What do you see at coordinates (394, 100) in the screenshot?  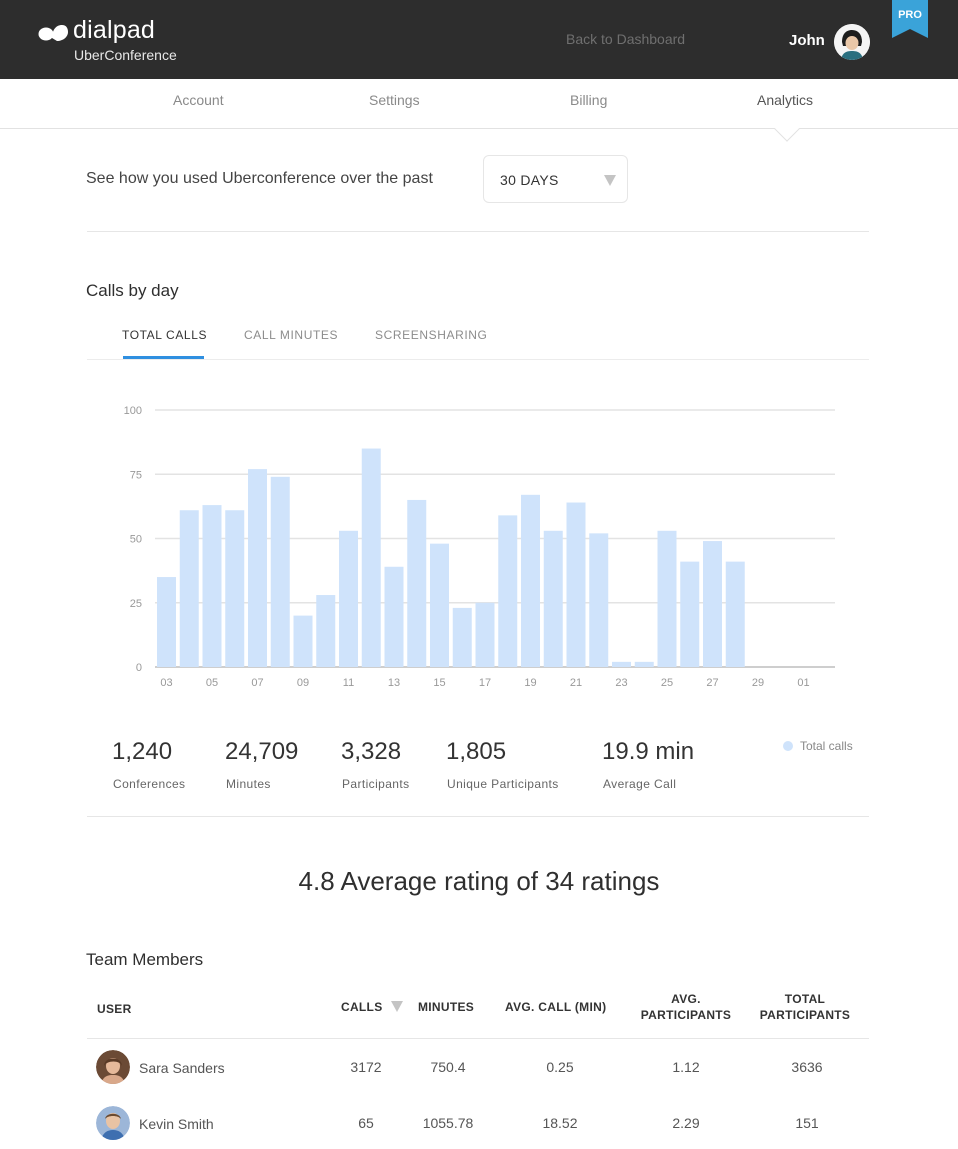 I see `nav-tab-settings: Settings` at bounding box center [394, 100].